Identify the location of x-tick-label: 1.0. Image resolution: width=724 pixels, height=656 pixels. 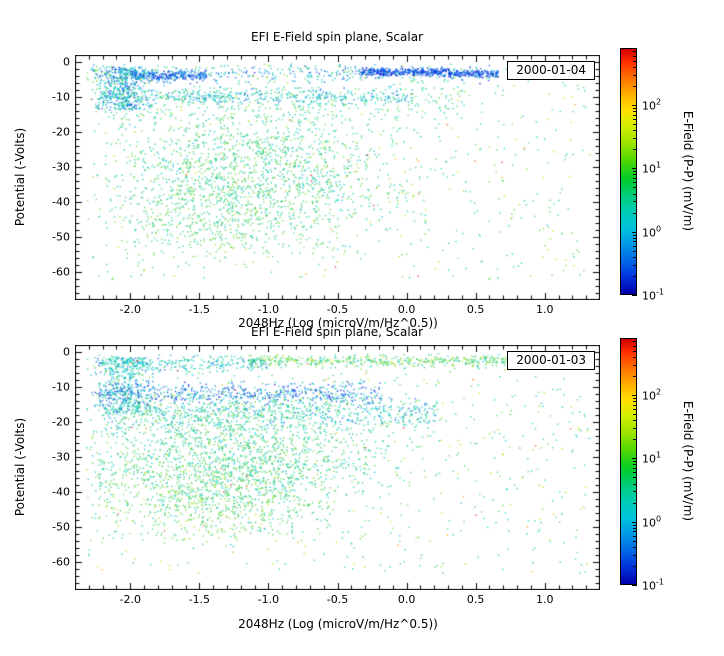
(544, 599).